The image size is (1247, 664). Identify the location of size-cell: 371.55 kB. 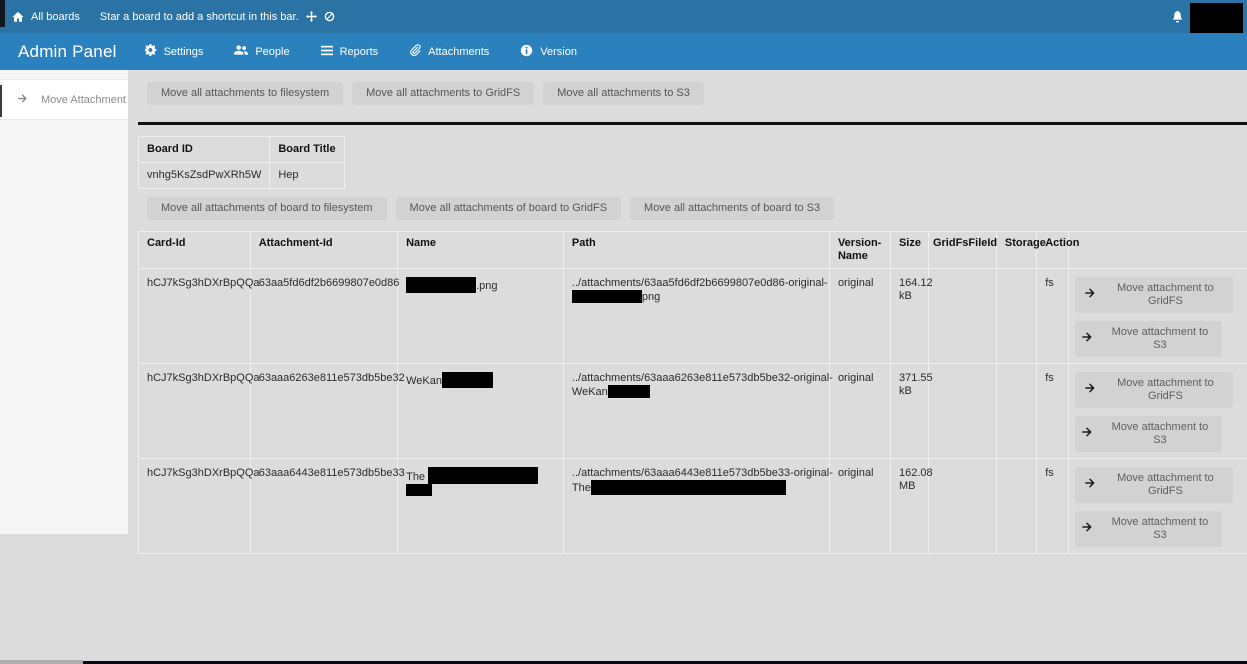
(911, 411).